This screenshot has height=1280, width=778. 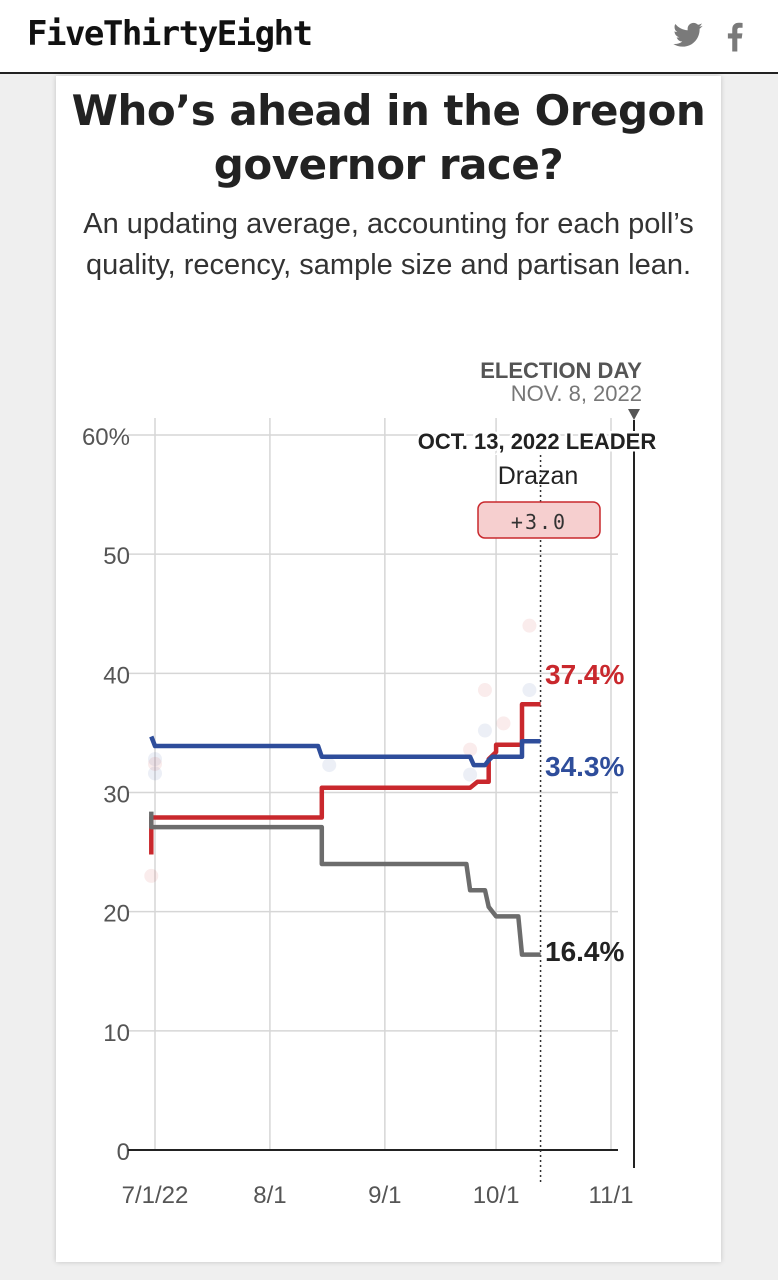 What do you see at coordinates (170, 34) in the screenshot?
I see `site-logo: FiveThirtyEight` at bounding box center [170, 34].